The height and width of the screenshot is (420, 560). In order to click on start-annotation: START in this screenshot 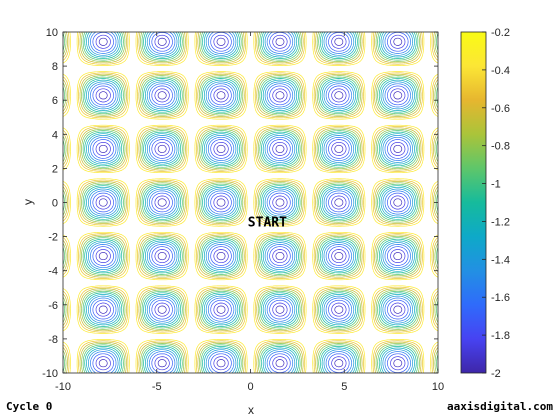, I will do `click(267, 222)`.